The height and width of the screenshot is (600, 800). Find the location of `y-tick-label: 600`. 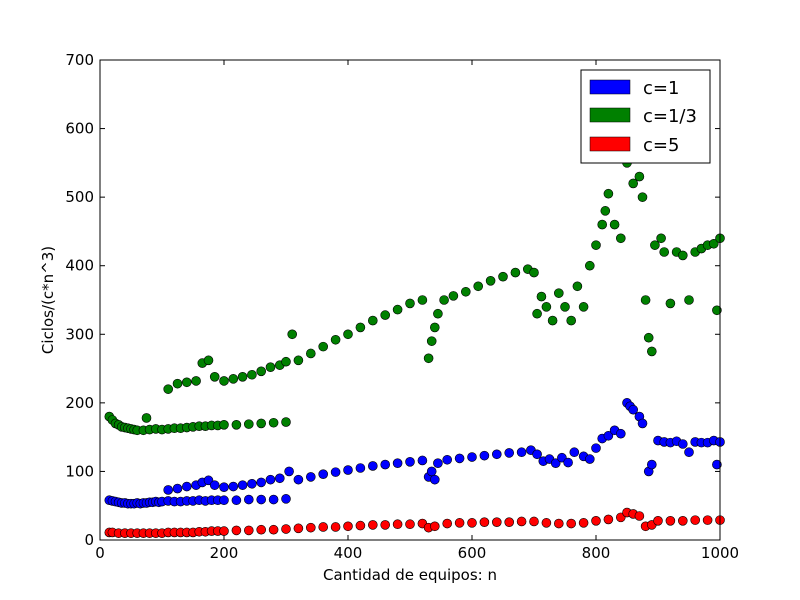

y-tick-label: 600 is located at coordinates (79, 129).